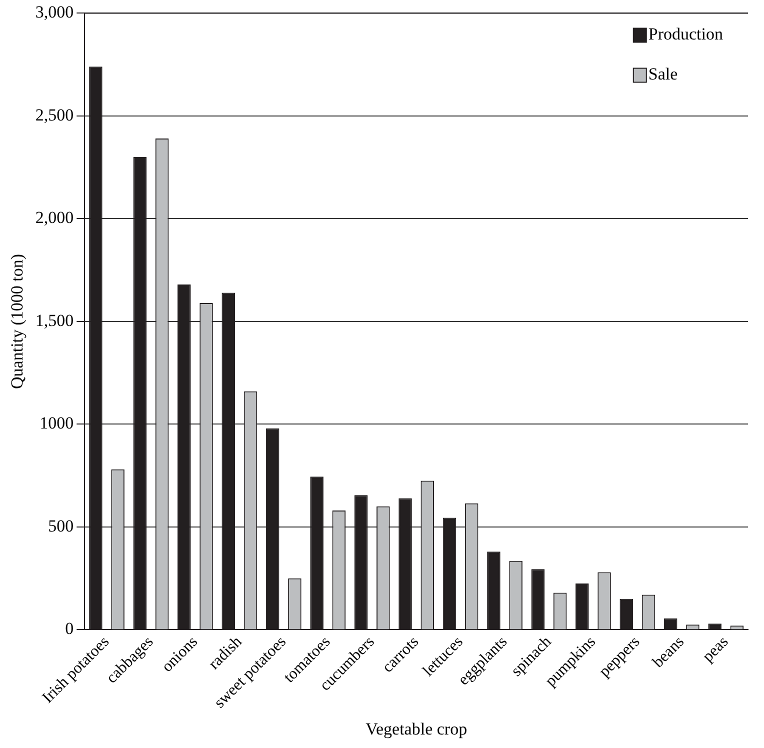 This screenshot has width=764, height=748. What do you see at coordinates (57, 423) in the screenshot?
I see `y-tick-label: 1000` at bounding box center [57, 423].